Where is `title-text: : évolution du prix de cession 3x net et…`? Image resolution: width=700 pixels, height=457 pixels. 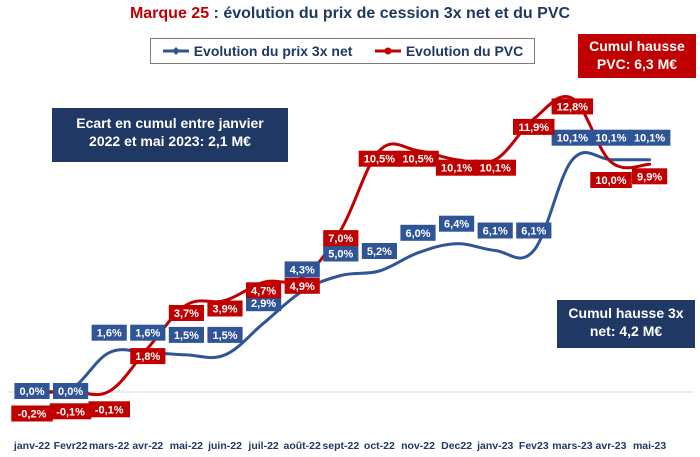
title-text: : évolution du prix de cession 3x net et… is located at coordinates (390, 13).